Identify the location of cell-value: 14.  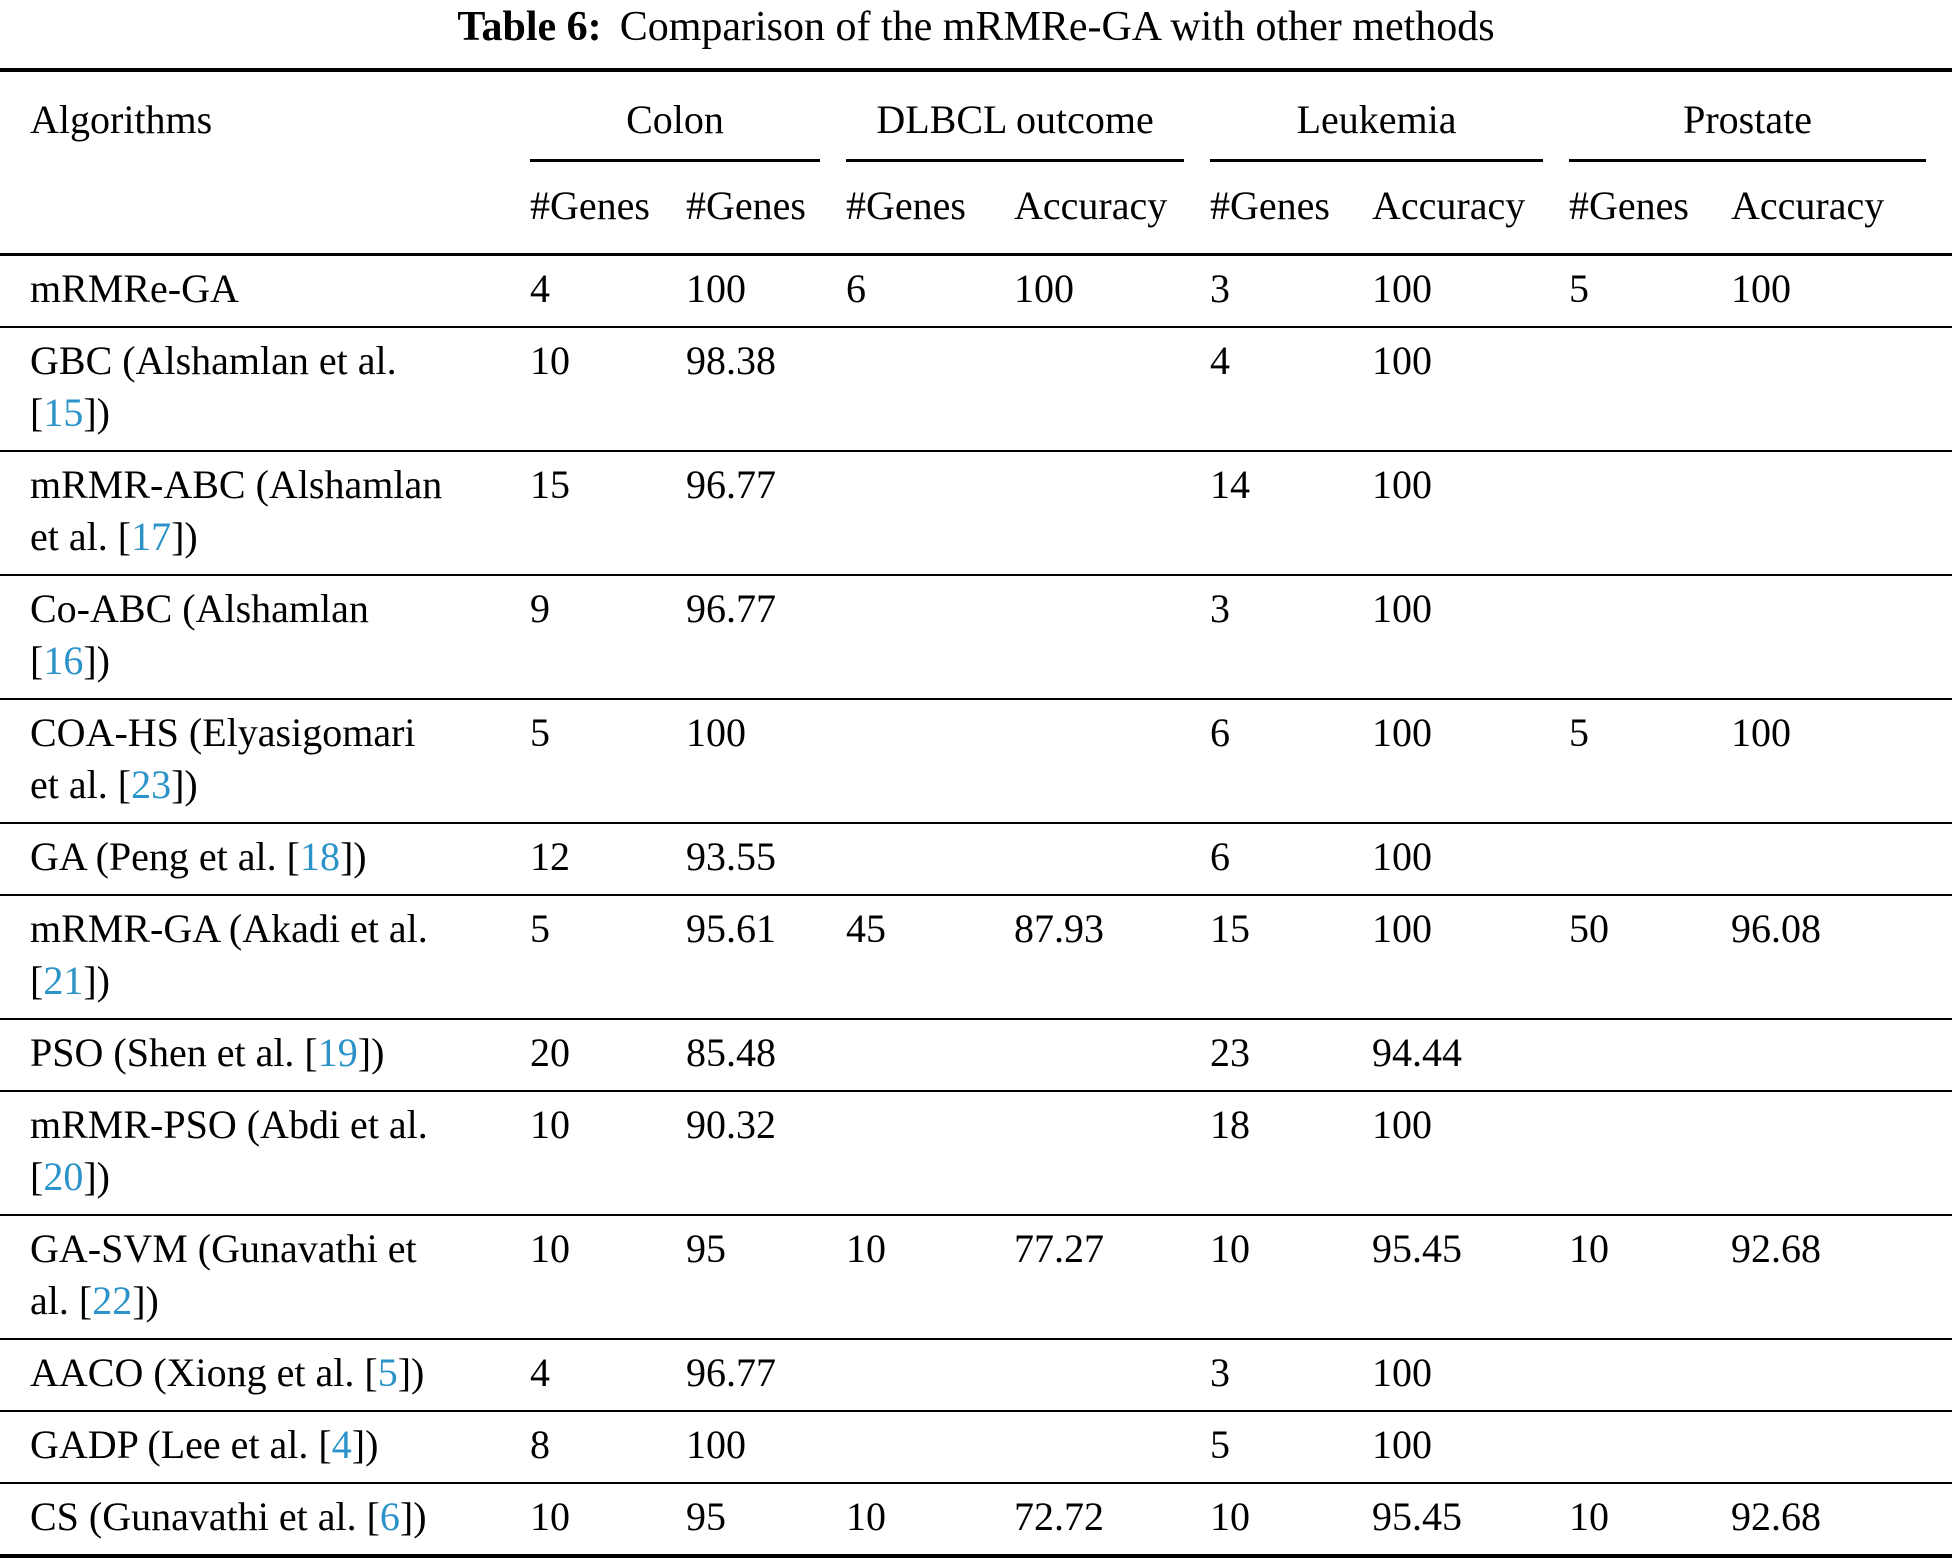
(1230, 485).